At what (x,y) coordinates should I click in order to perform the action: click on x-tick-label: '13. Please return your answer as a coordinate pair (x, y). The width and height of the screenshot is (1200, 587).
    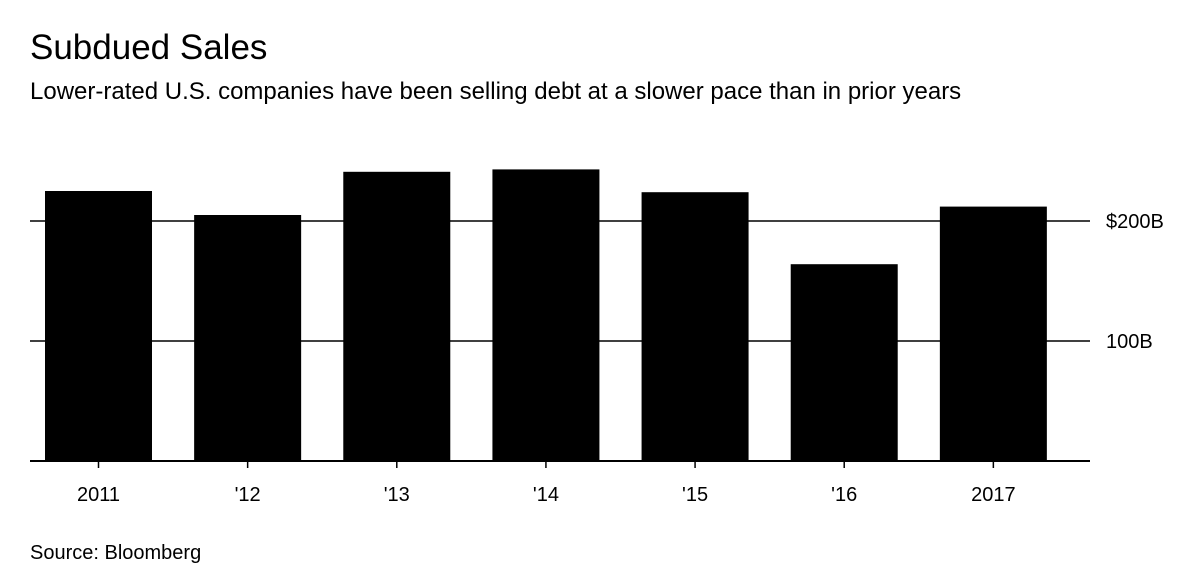
    Looking at the image, I should click on (397, 495).